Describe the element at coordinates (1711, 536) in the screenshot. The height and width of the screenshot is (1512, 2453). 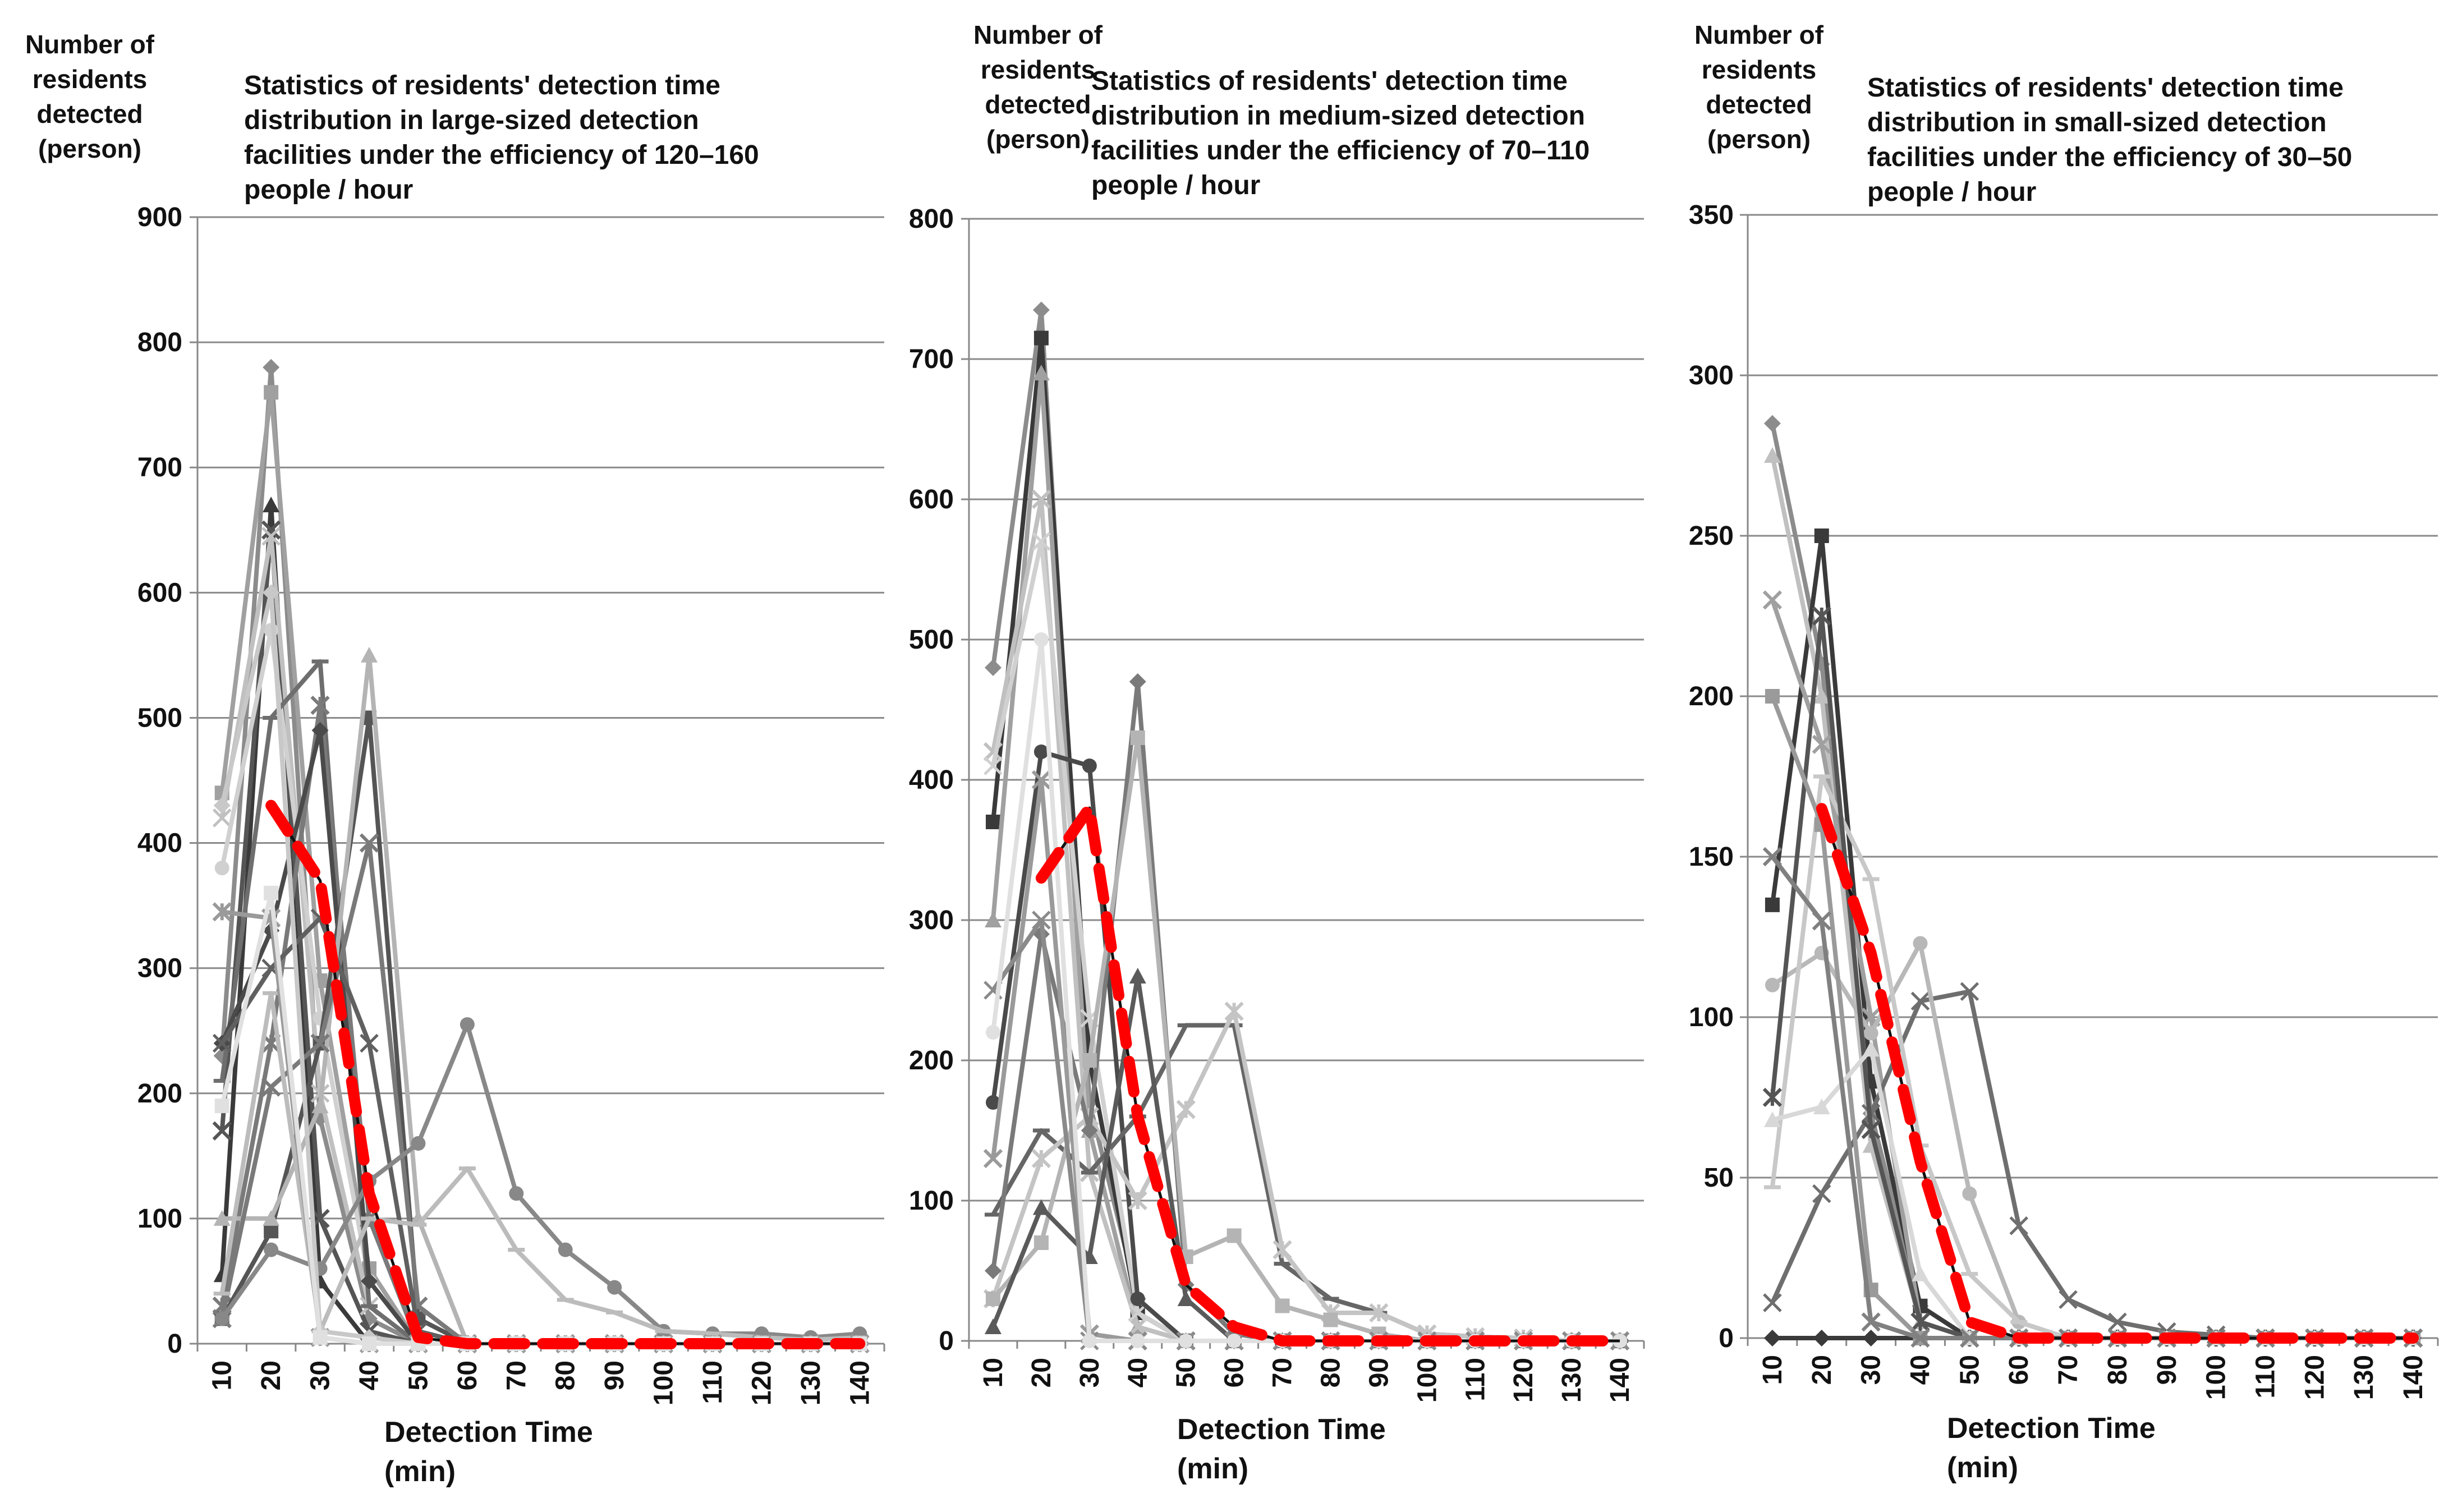
I see `y-tick-label: 250` at that location.